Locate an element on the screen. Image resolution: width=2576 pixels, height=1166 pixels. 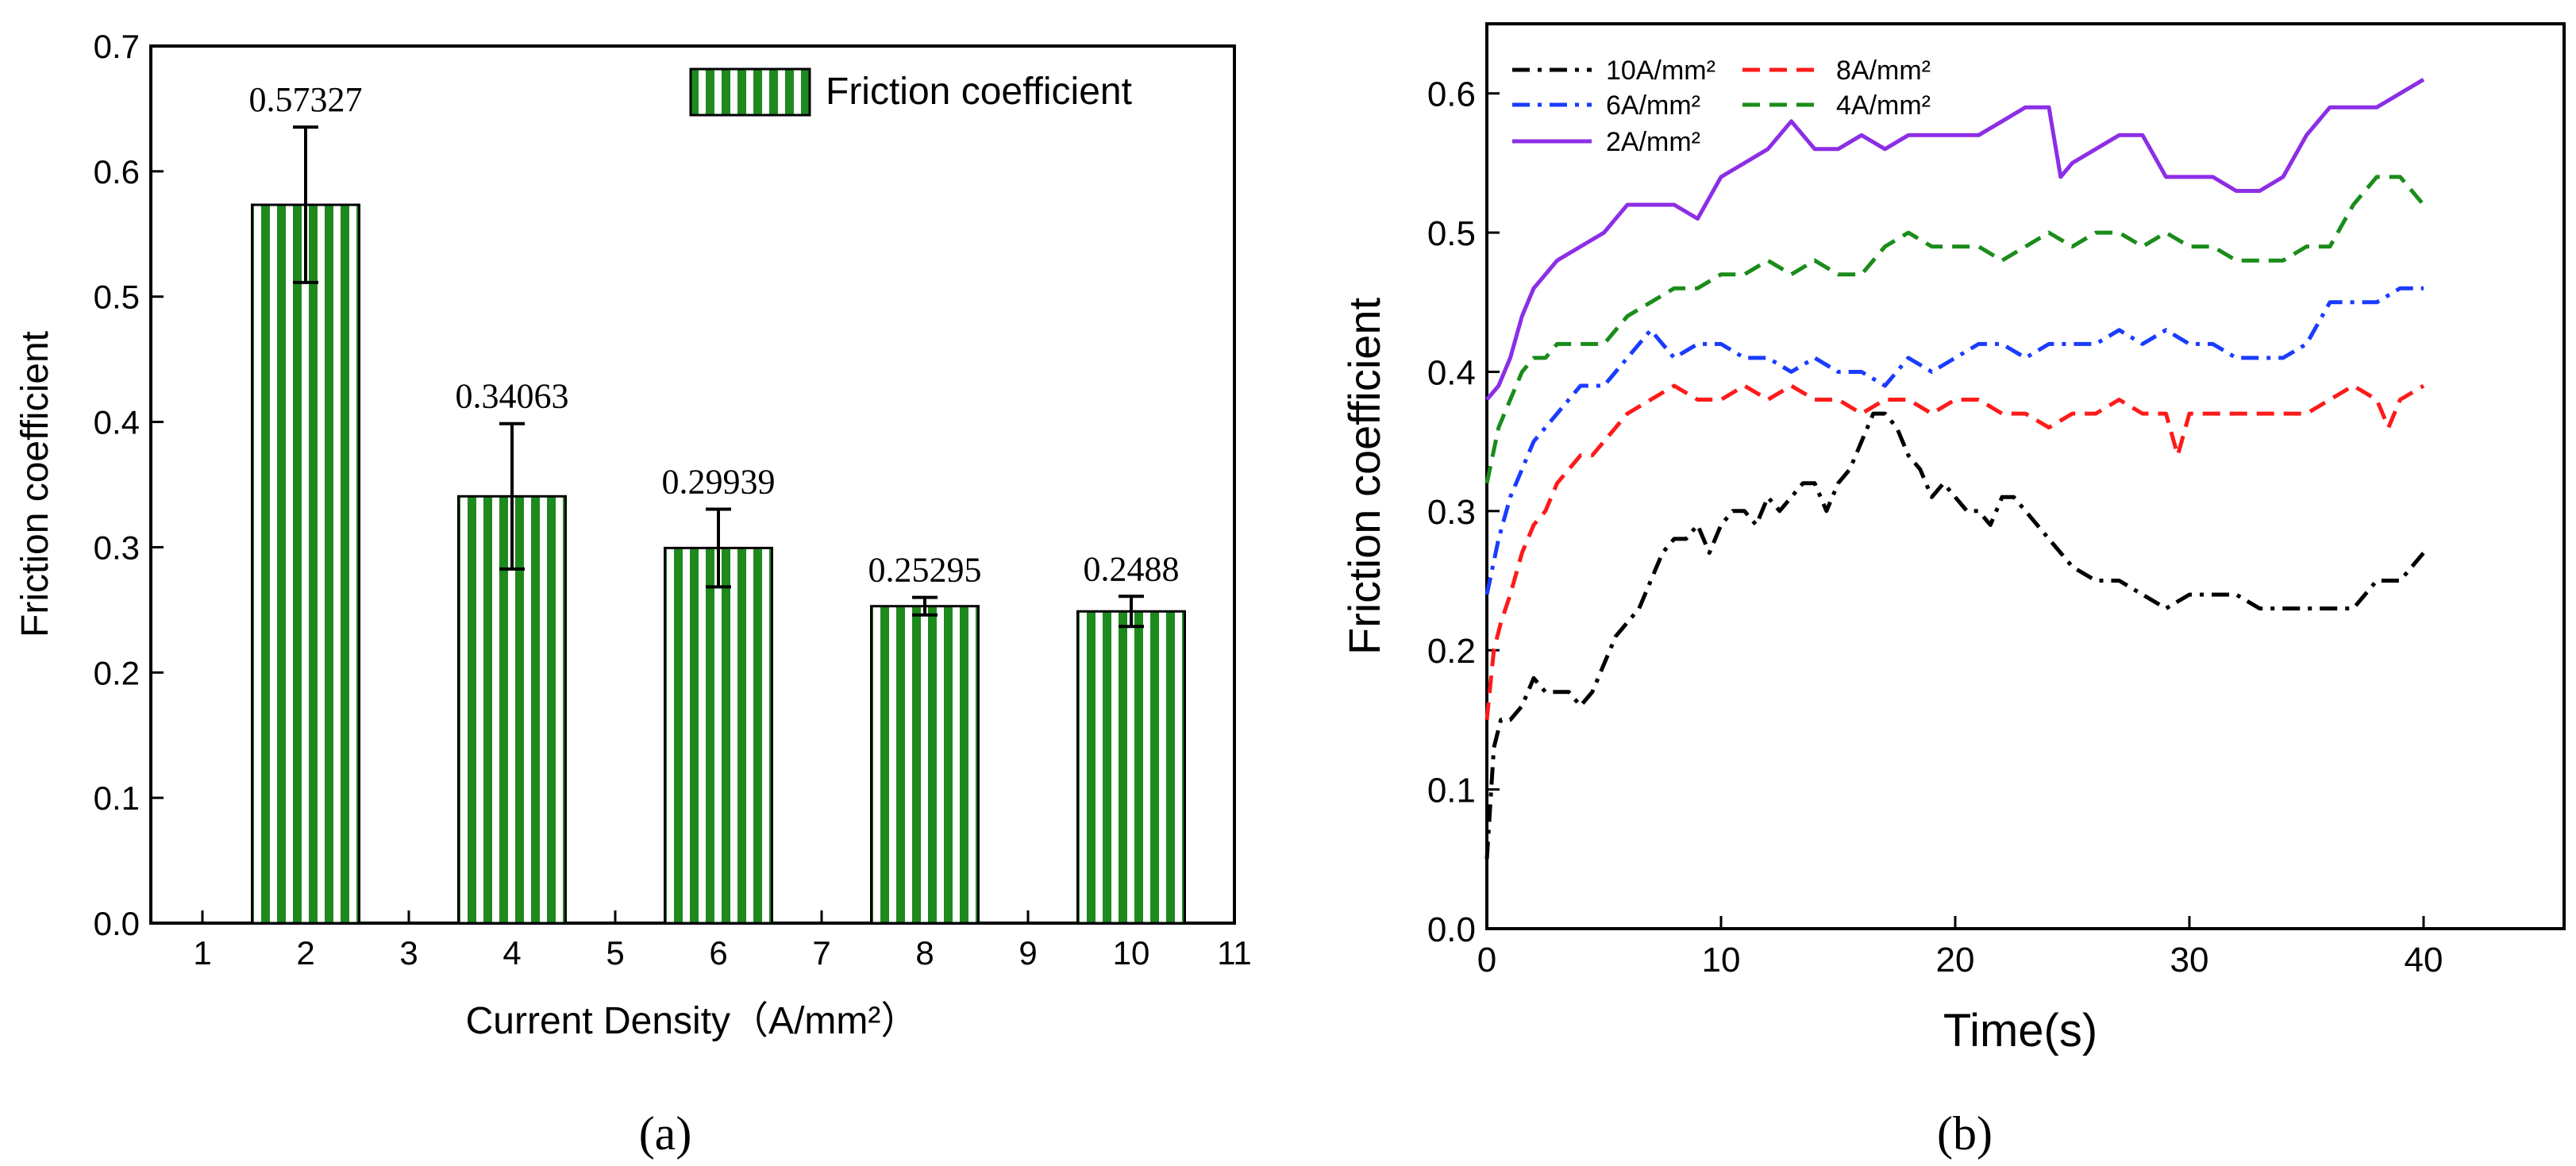
chart-a-xlabel: Current Density（A/mm²） is located at coordinates (692, 1021).